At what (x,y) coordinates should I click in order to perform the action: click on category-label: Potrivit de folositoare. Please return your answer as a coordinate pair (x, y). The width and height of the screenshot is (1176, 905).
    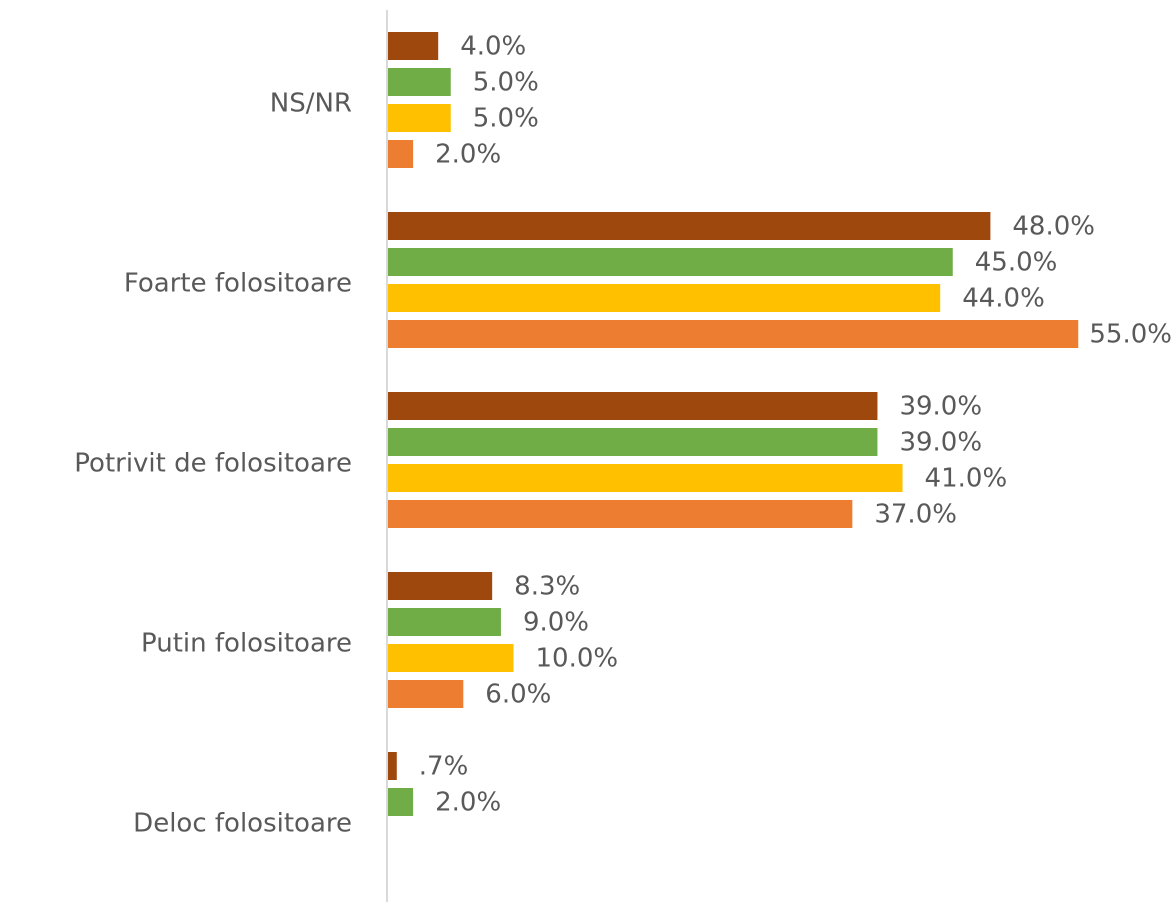
    Looking at the image, I should click on (213, 464).